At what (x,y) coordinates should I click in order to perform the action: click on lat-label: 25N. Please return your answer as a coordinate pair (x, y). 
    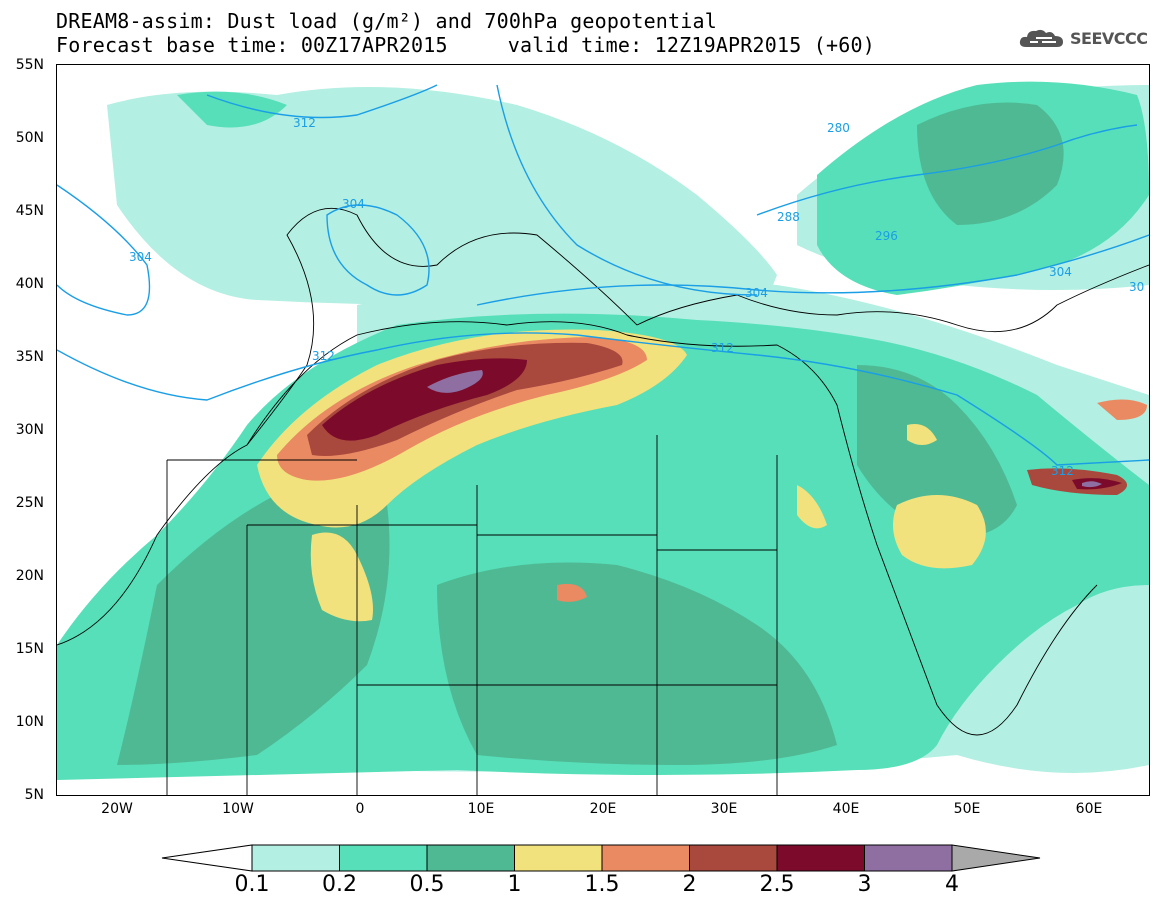
    Looking at the image, I should click on (29, 503).